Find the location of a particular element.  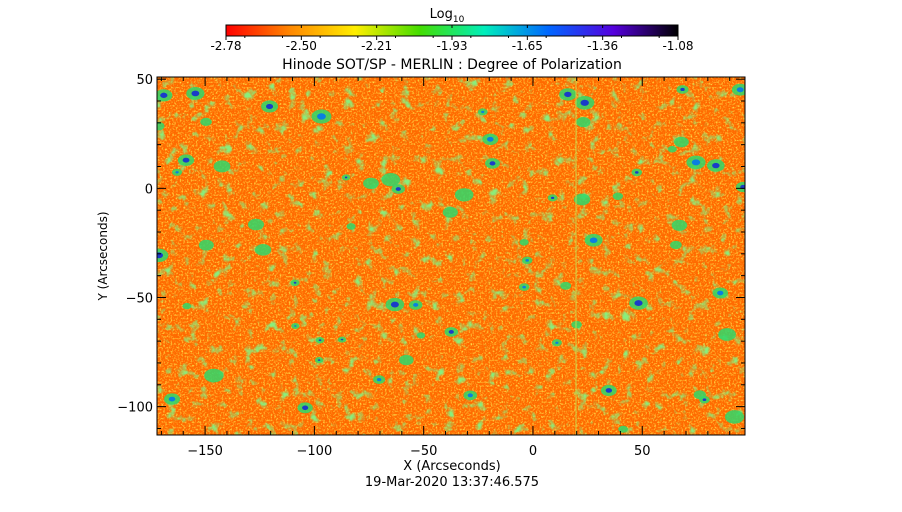

x-tick-label: 0 is located at coordinates (533, 451).